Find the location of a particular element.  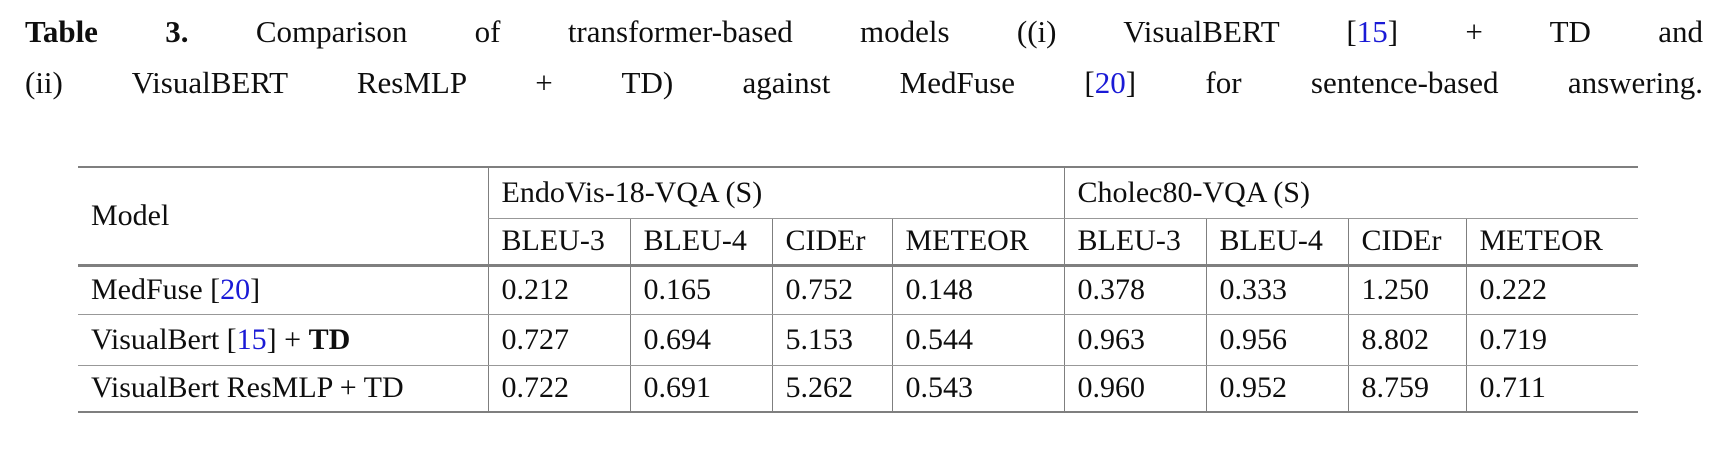

metric-header-cholec80-bleu3: BLEU-3 is located at coordinates (1134, 242).